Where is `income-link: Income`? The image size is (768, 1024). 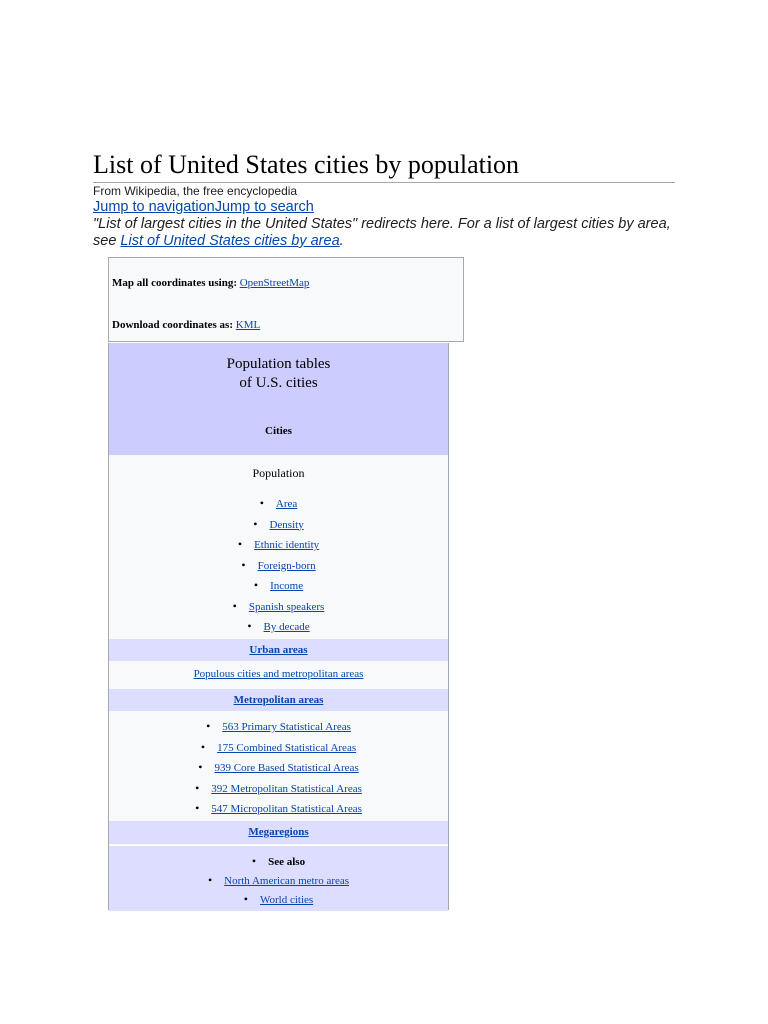
income-link: Income is located at coordinates (287, 586).